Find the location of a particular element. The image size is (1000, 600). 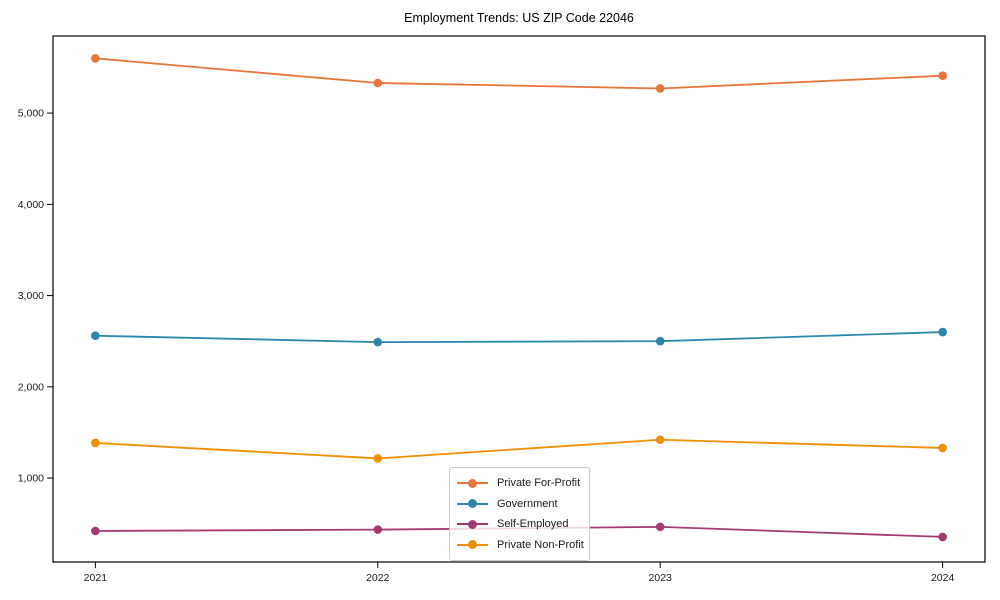

x-tick-label: 2021 is located at coordinates (96, 578).